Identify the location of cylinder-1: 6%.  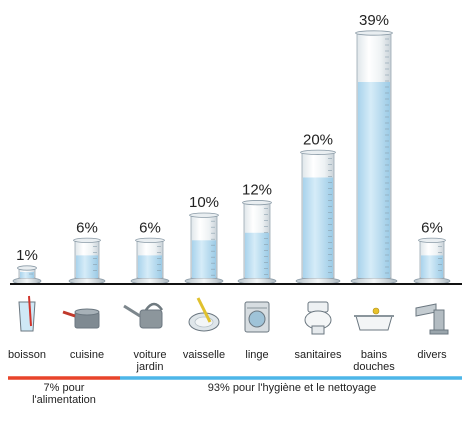
(87, 252).